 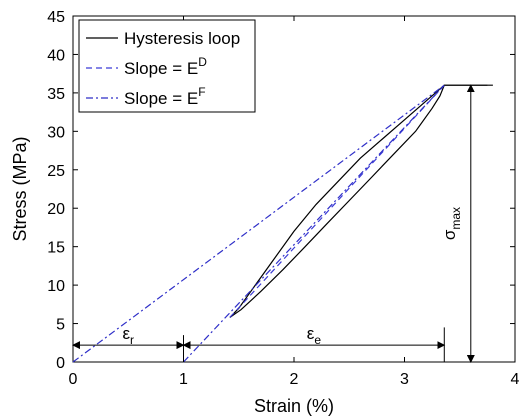 What do you see at coordinates (60, 325) in the screenshot?
I see `y-tick-label: 5` at bounding box center [60, 325].